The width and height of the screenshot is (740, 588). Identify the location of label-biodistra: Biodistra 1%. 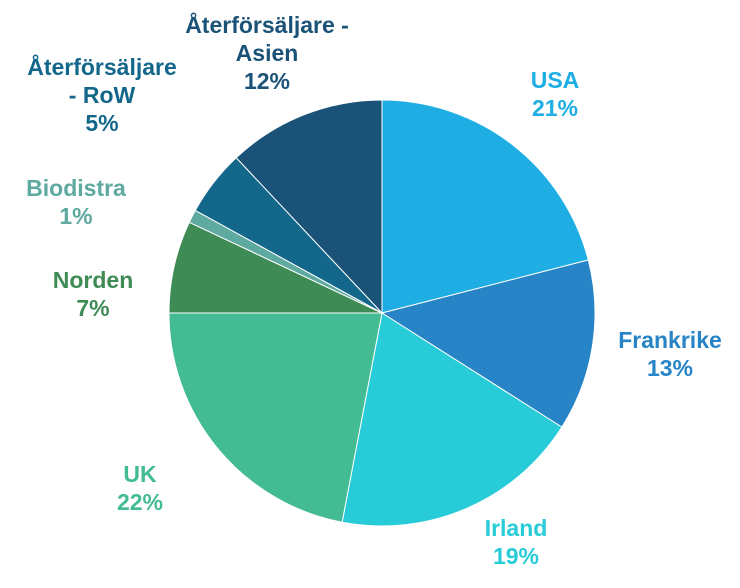
(76, 202).